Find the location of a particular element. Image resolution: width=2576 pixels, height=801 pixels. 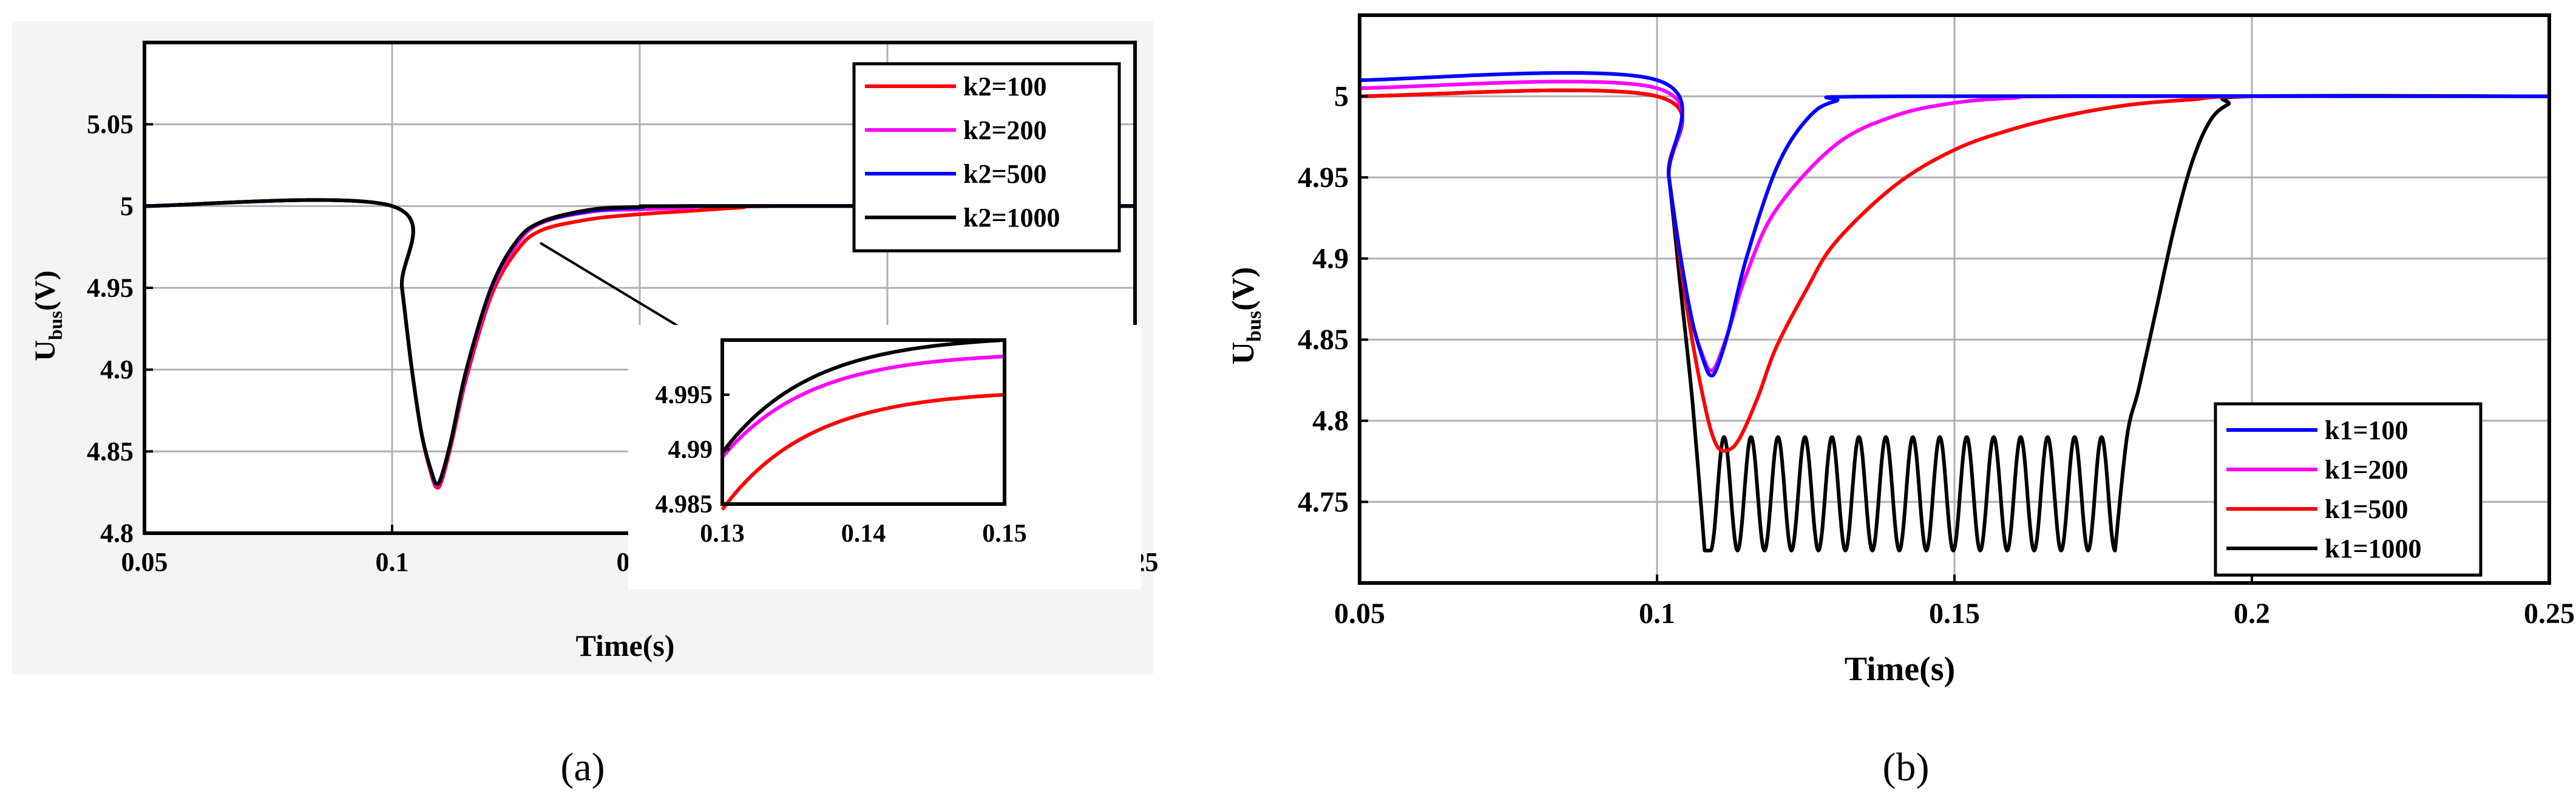

panel-a-caption: (a) is located at coordinates (582, 767).